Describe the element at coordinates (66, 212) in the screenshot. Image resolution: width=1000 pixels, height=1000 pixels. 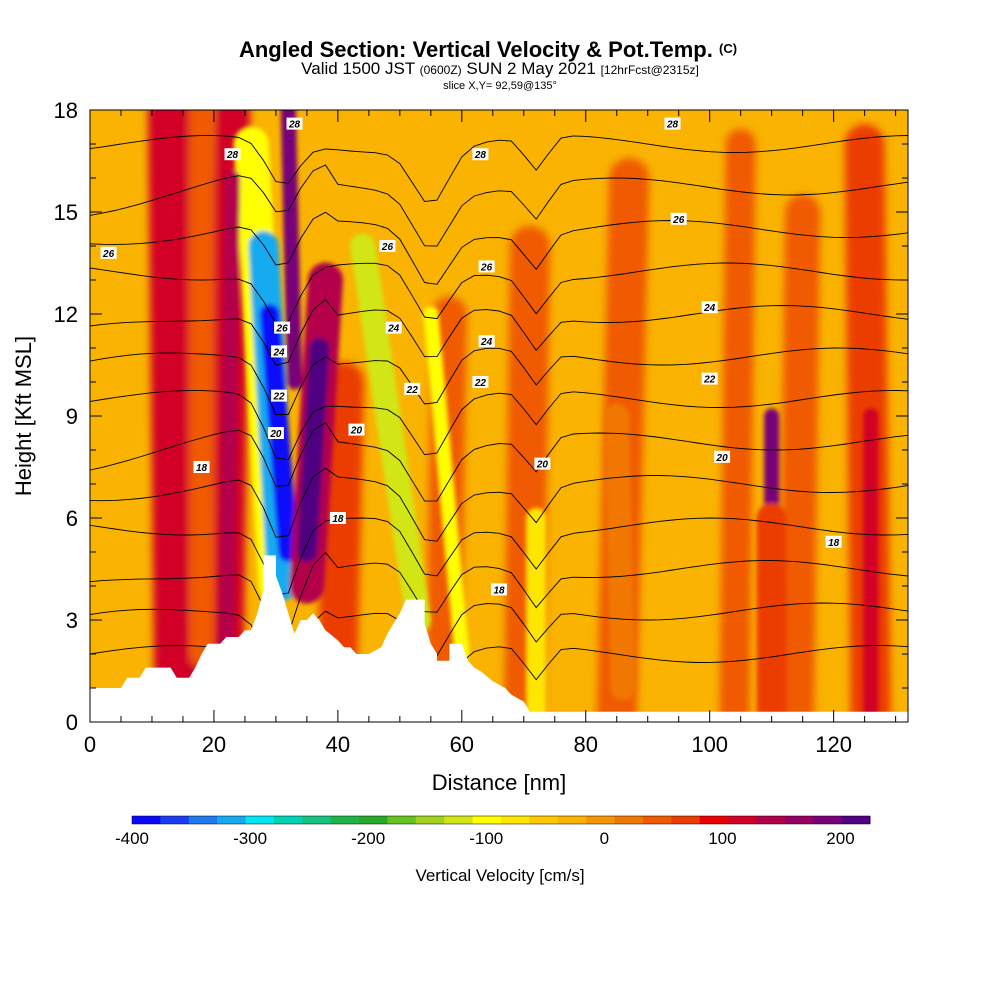
I see `y-tick-label: 15` at that location.